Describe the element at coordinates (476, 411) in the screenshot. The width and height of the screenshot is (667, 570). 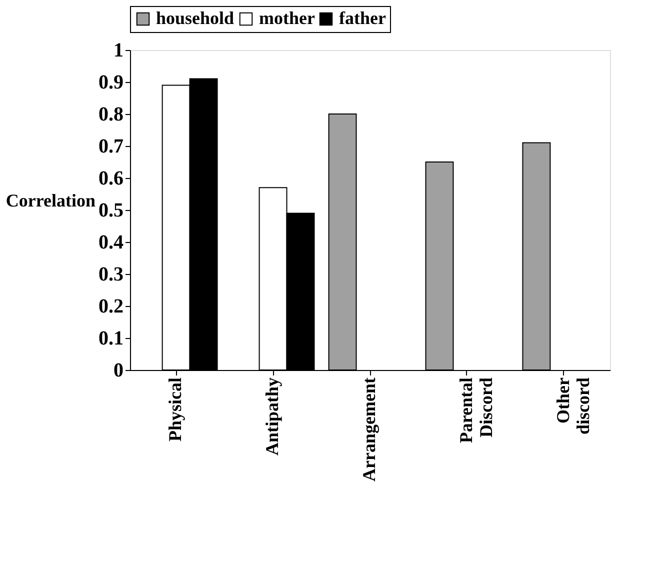
I see `x-tick-label: Parental Discord` at that location.